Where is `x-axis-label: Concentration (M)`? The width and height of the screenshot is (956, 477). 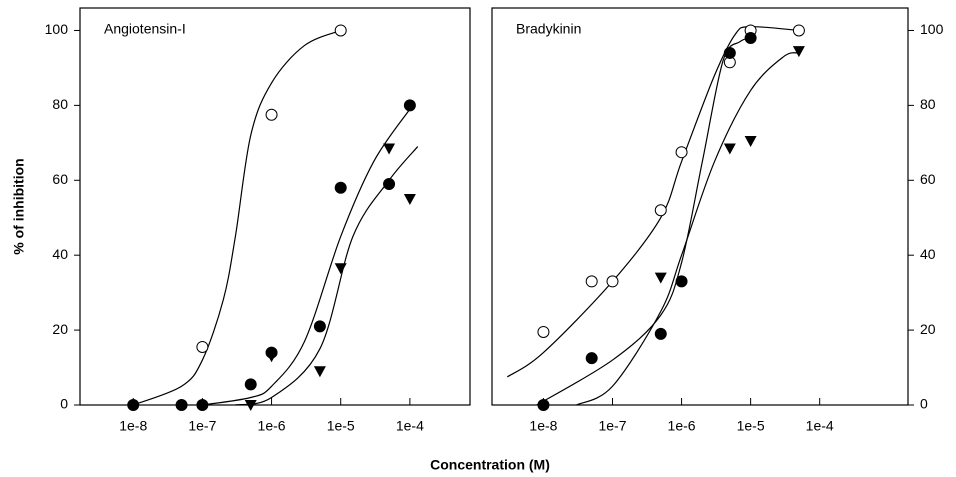
x-axis-label: Concentration (M) is located at coordinates (490, 465).